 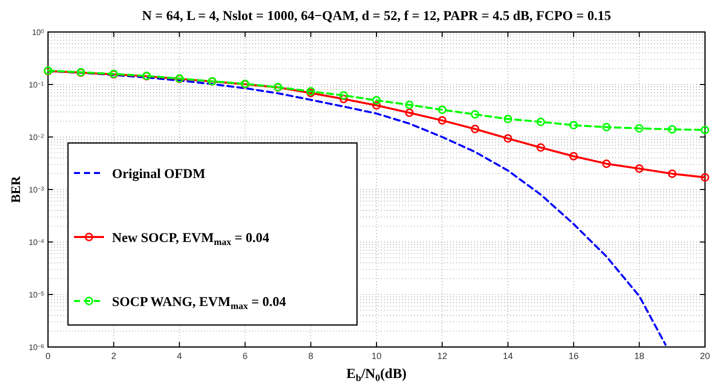 I want to click on y-tick-label: 10$^{−4}$, so click(x=36, y=242).